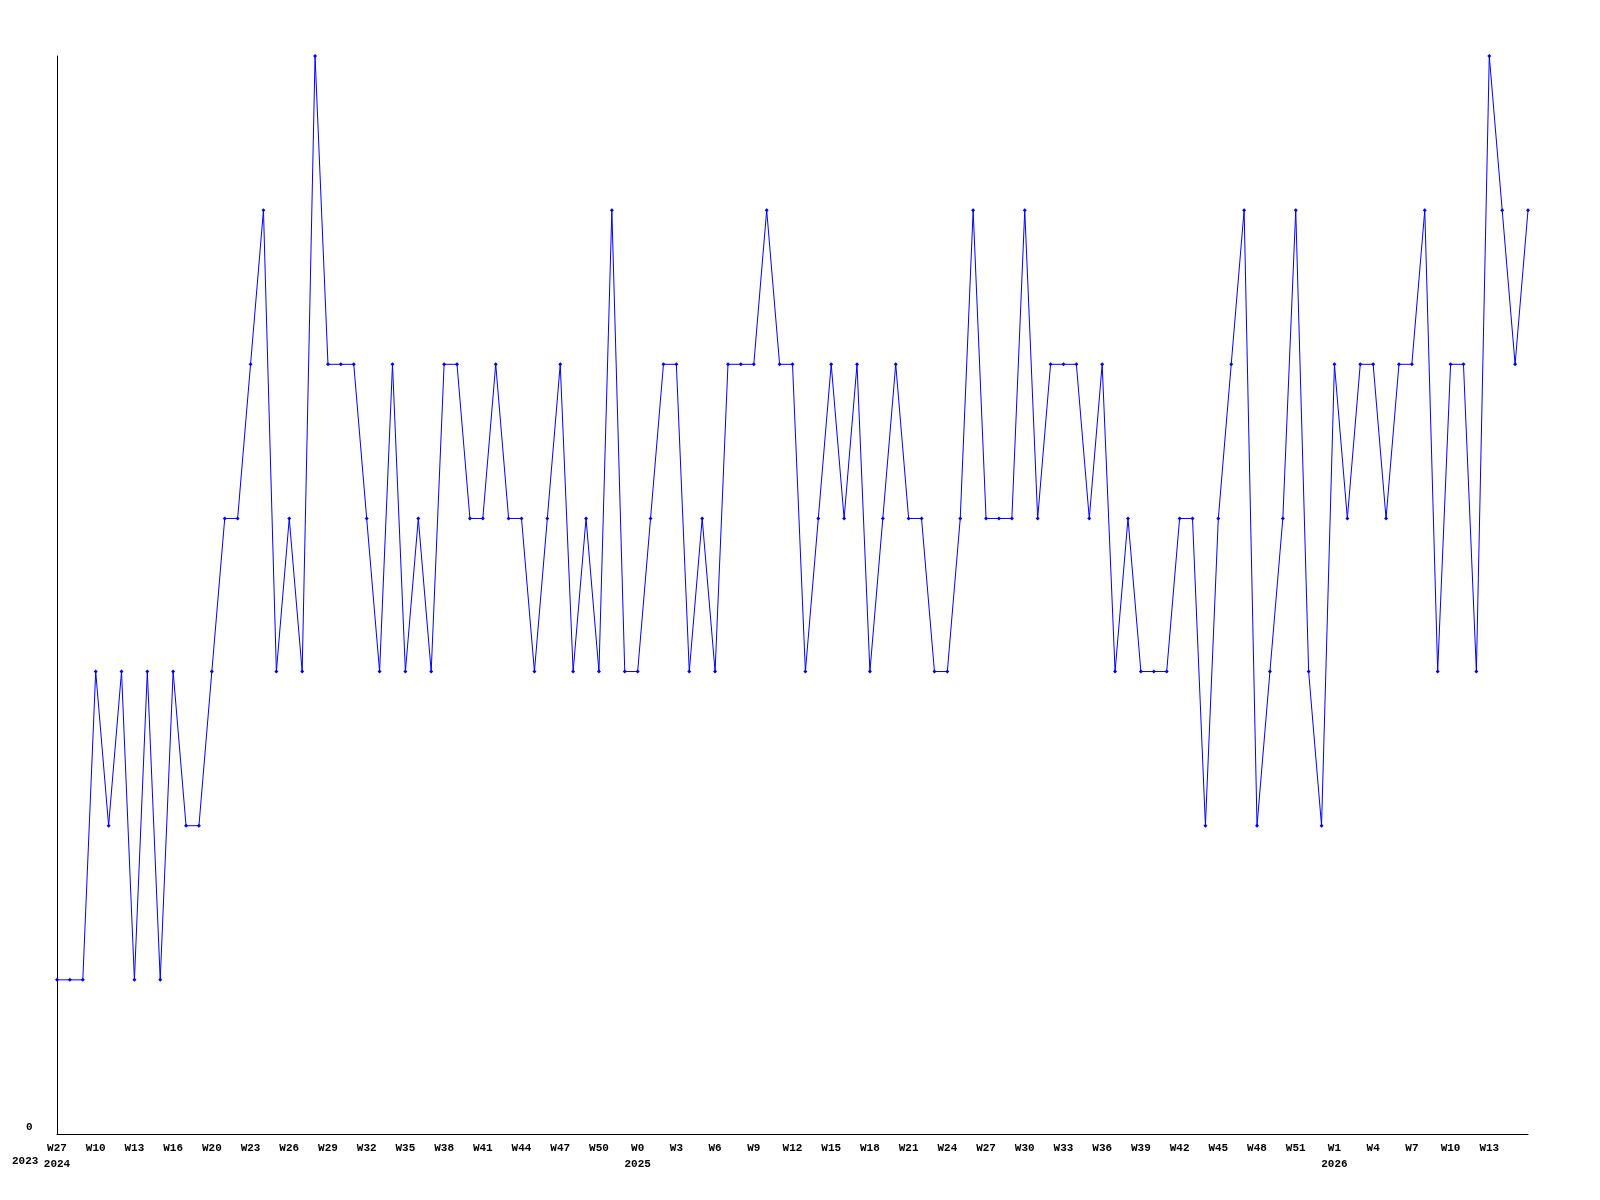 The width and height of the screenshot is (1600, 1200). I want to click on x-tick-label: W35, so click(405, 1148).